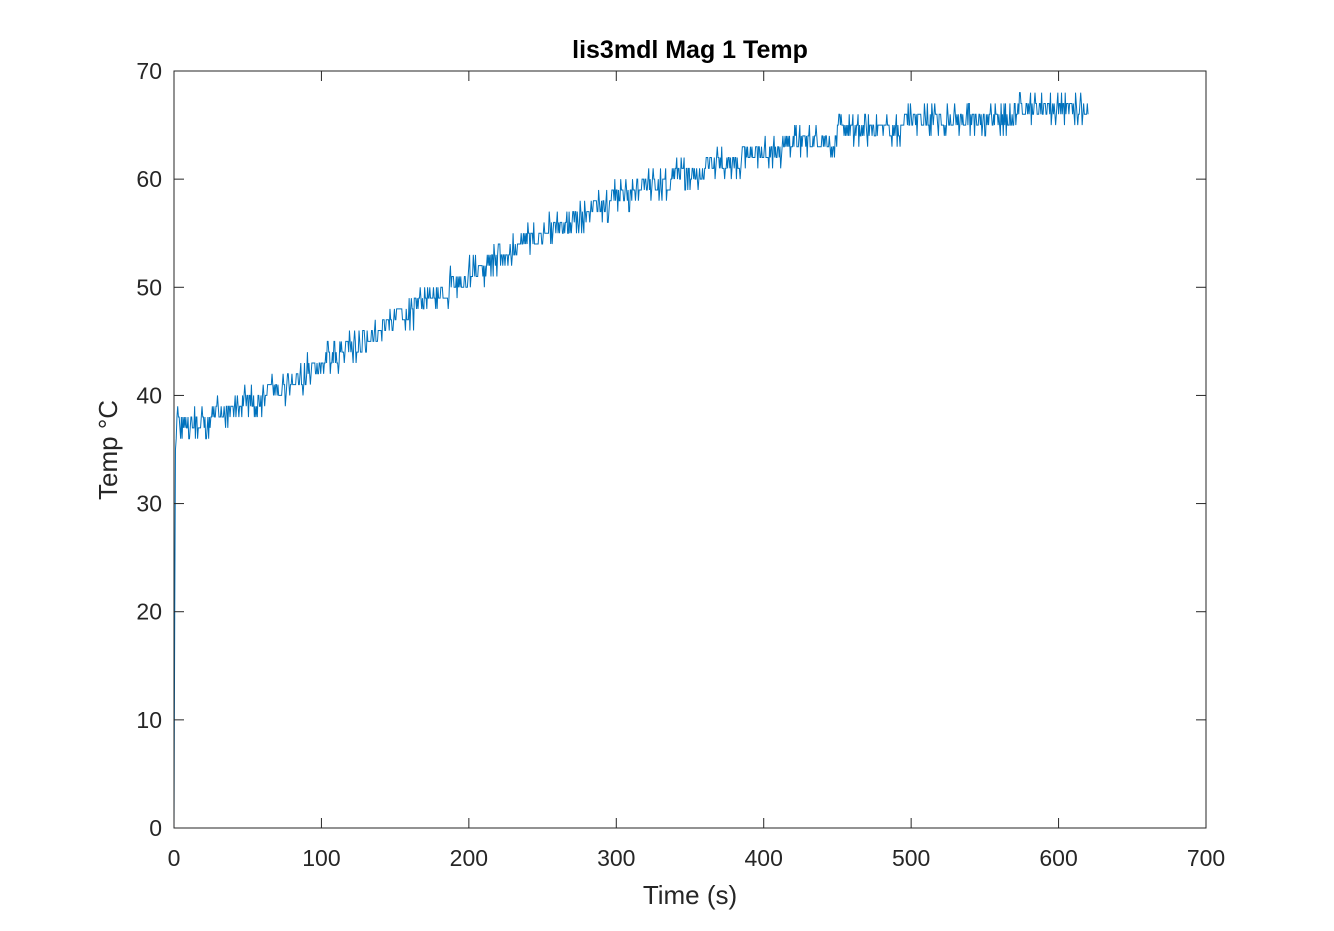 The width and height of the screenshot is (1334, 931). Describe the element at coordinates (149, 720) in the screenshot. I see `y-tick-label: 10` at that location.